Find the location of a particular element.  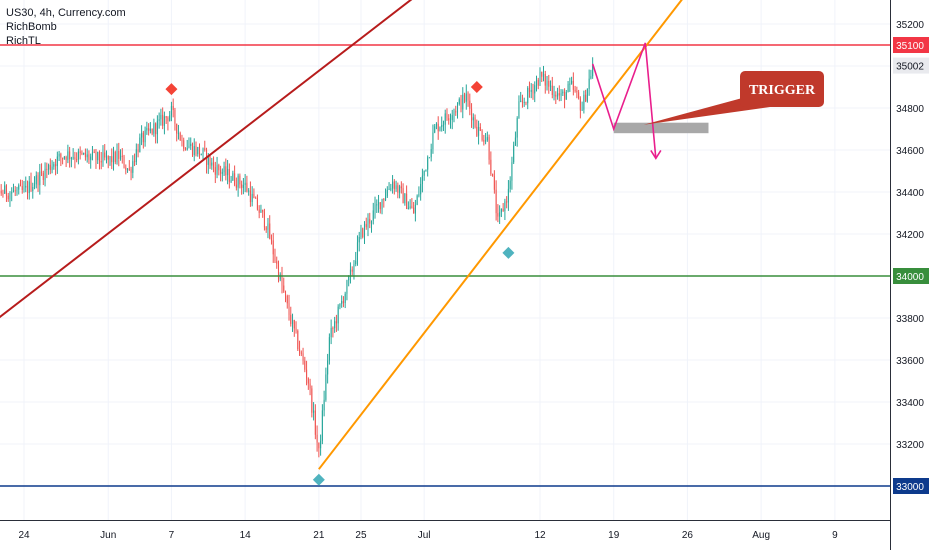

trigger-callout-box is located at coordinates (782, 89).